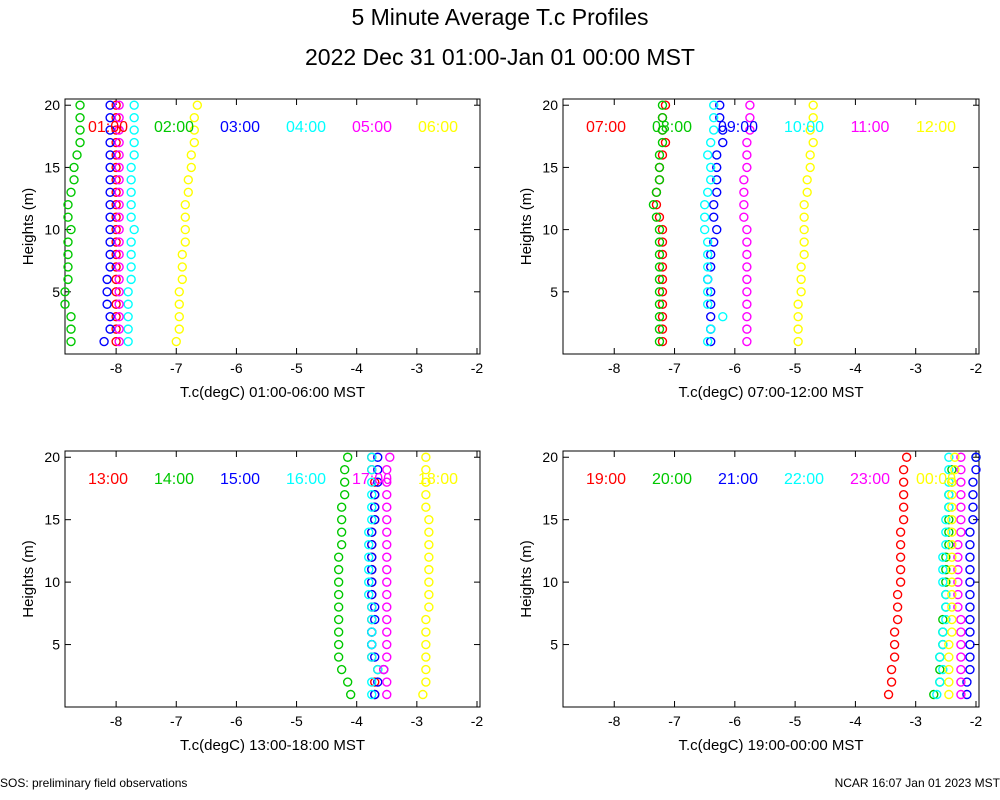  I want to click on y-axis-label: Heights (m), so click(28, 579).